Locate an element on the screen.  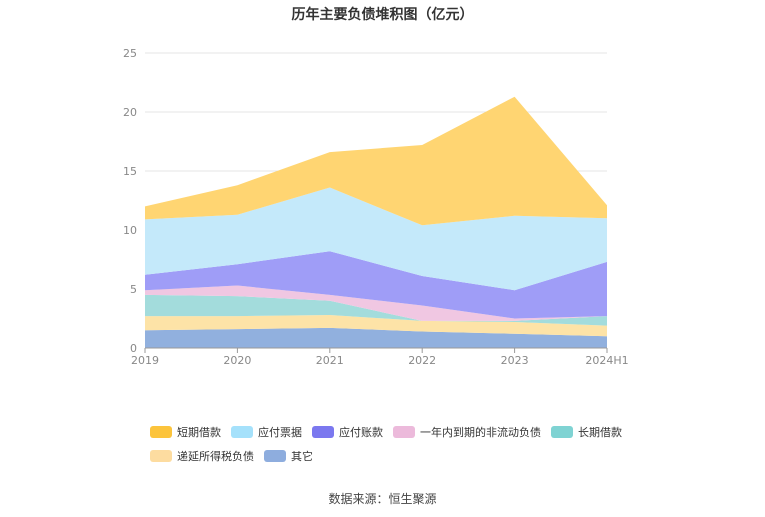
legend-row: 短期借款 应付票据 应付账款 一年内到期的非流动负债 长期借款 is located at coordinates (390, 432).